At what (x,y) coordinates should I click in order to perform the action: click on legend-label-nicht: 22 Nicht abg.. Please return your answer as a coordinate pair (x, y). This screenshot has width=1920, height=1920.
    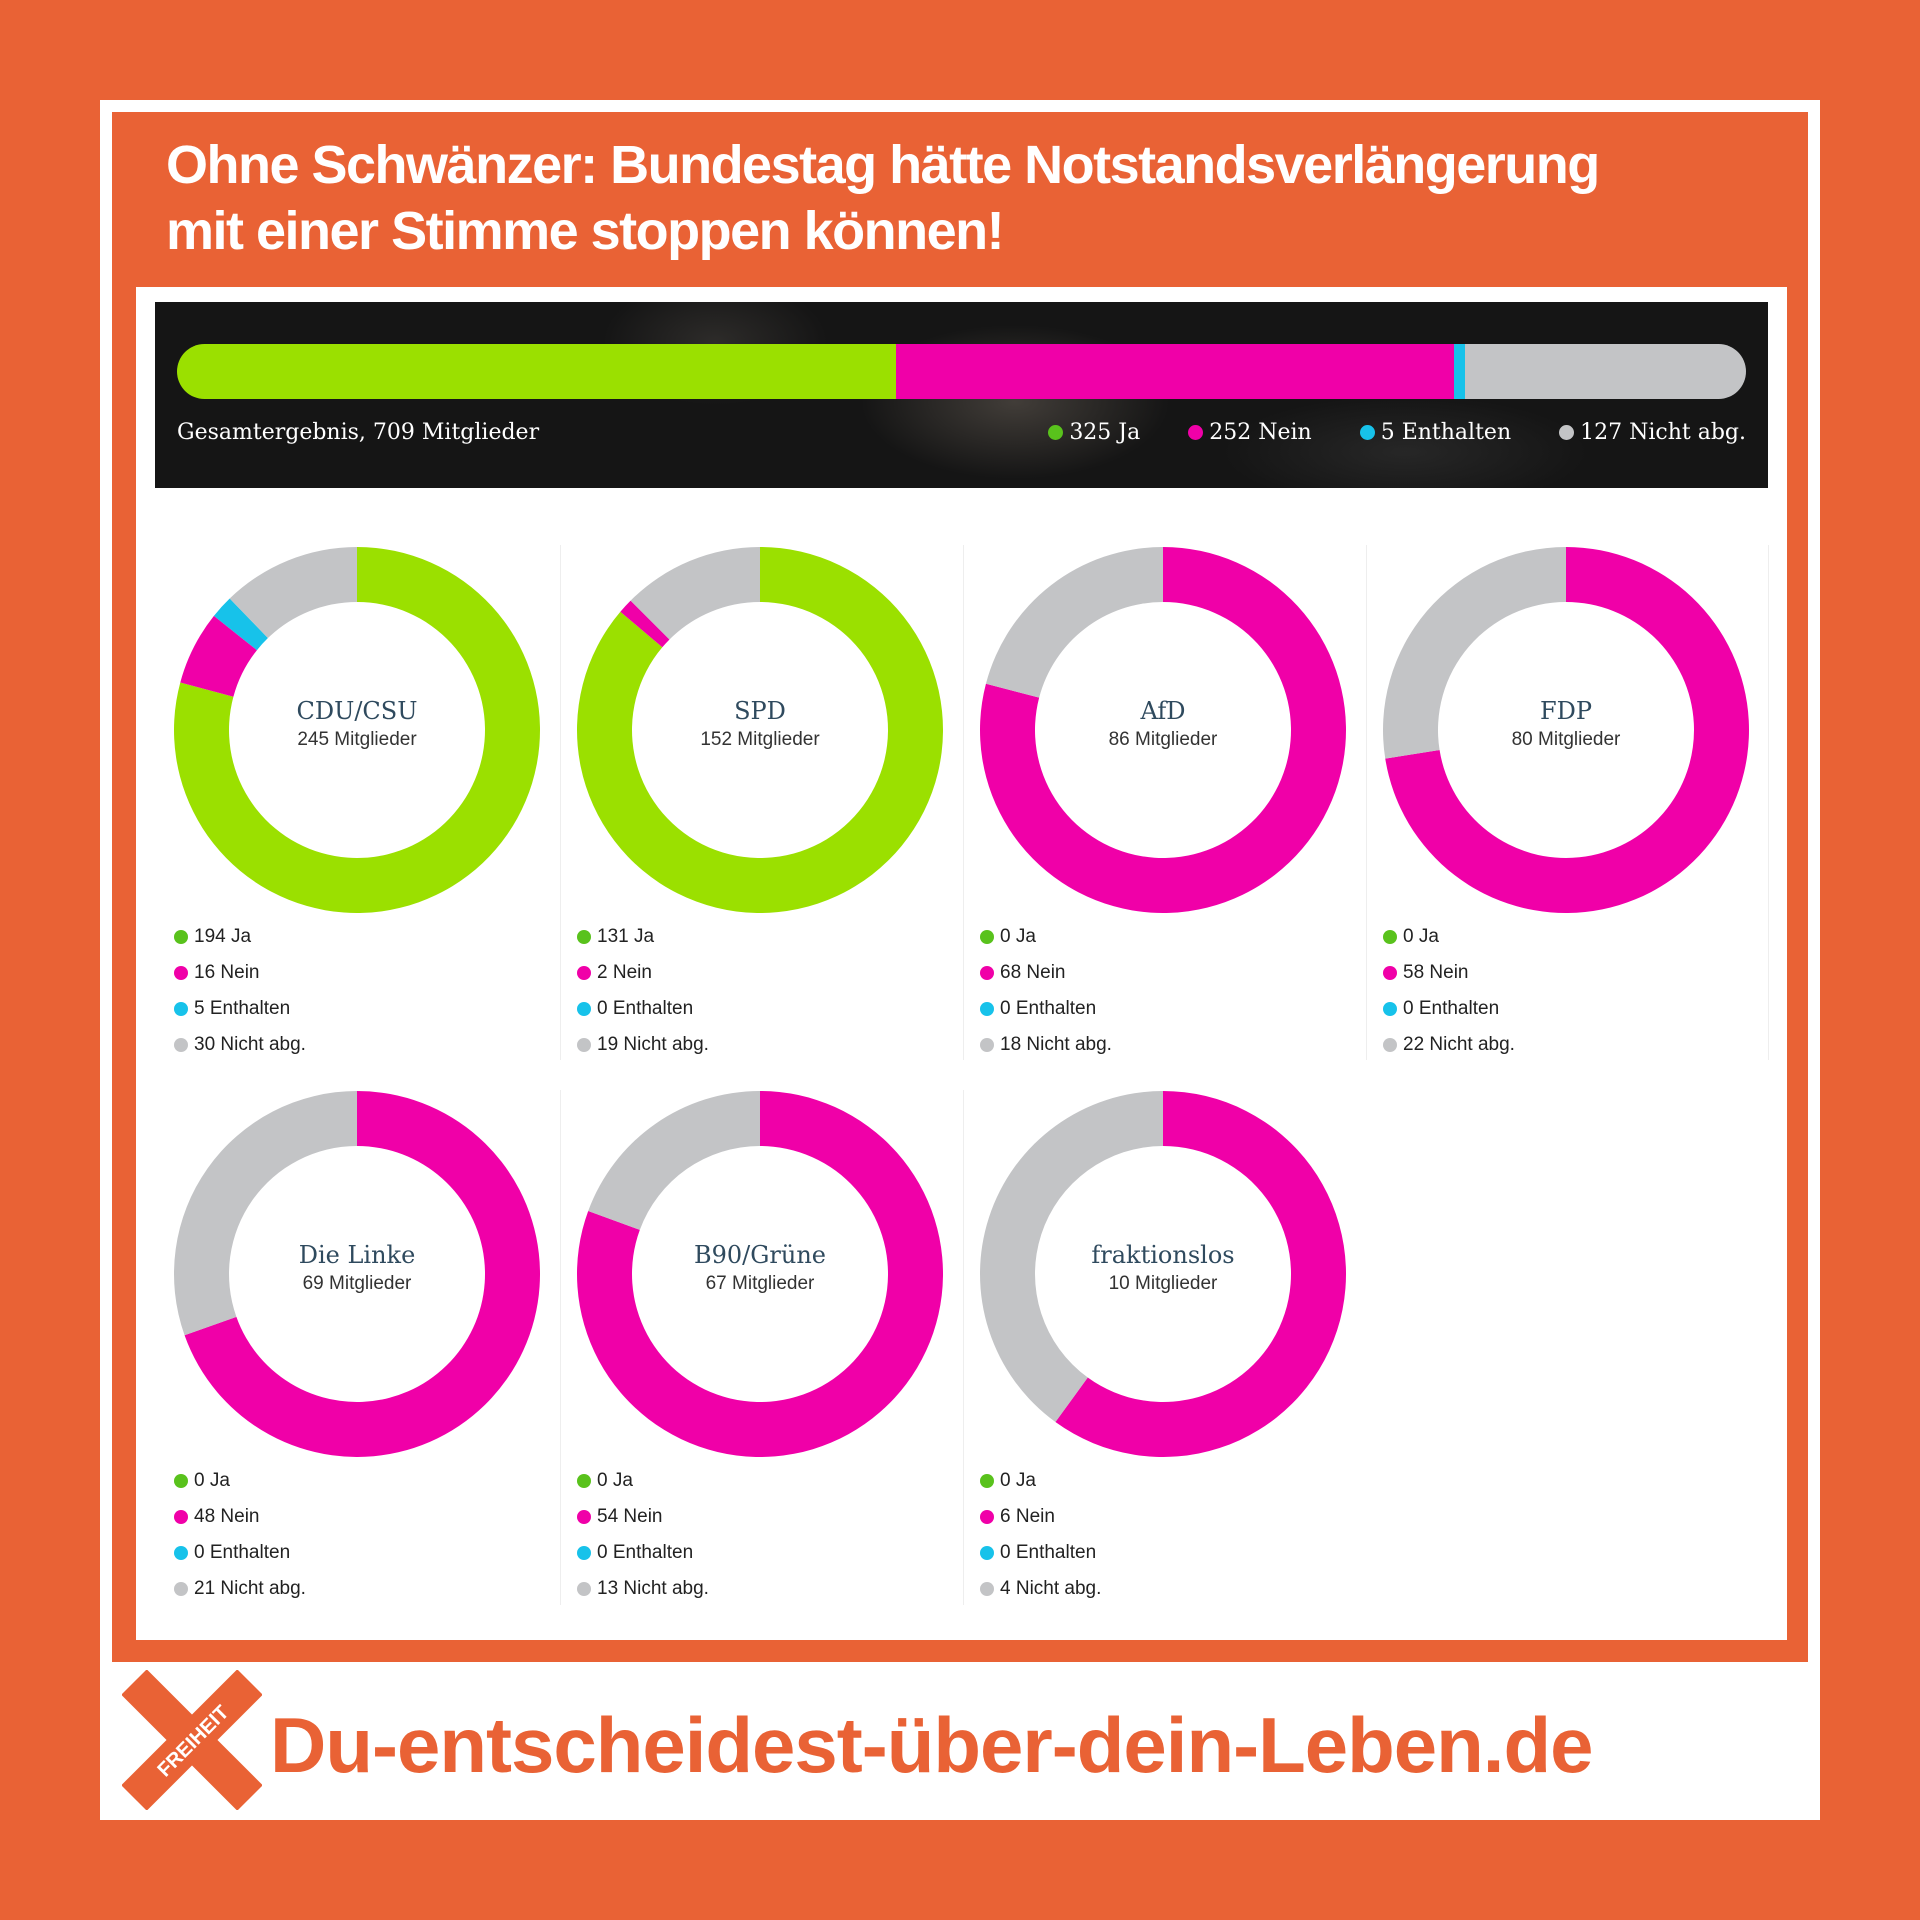
    Looking at the image, I should click on (1459, 1044).